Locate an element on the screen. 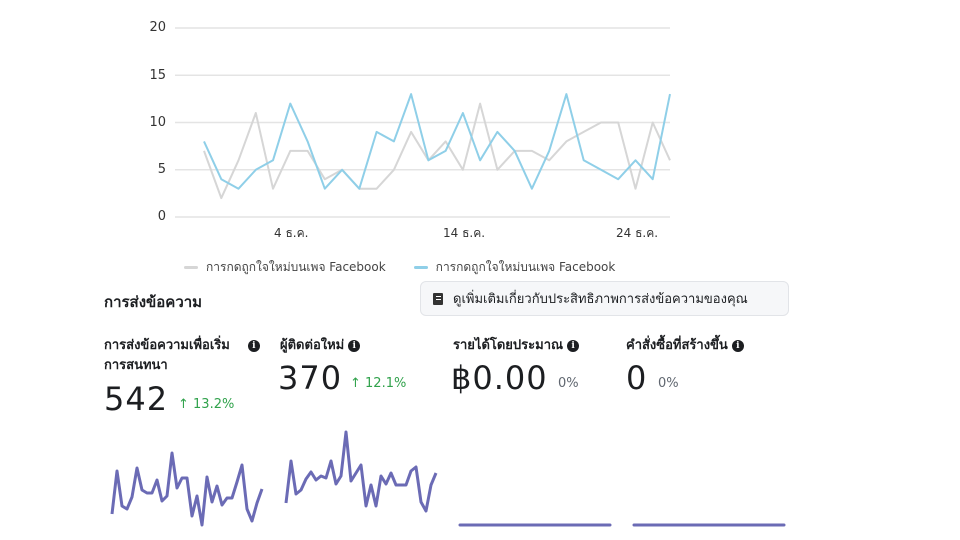 Image resolution: width=960 pixels, height=540 pixels. metric-label-revenue: รายได้โดยประมาณ i is located at coordinates (516, 346).